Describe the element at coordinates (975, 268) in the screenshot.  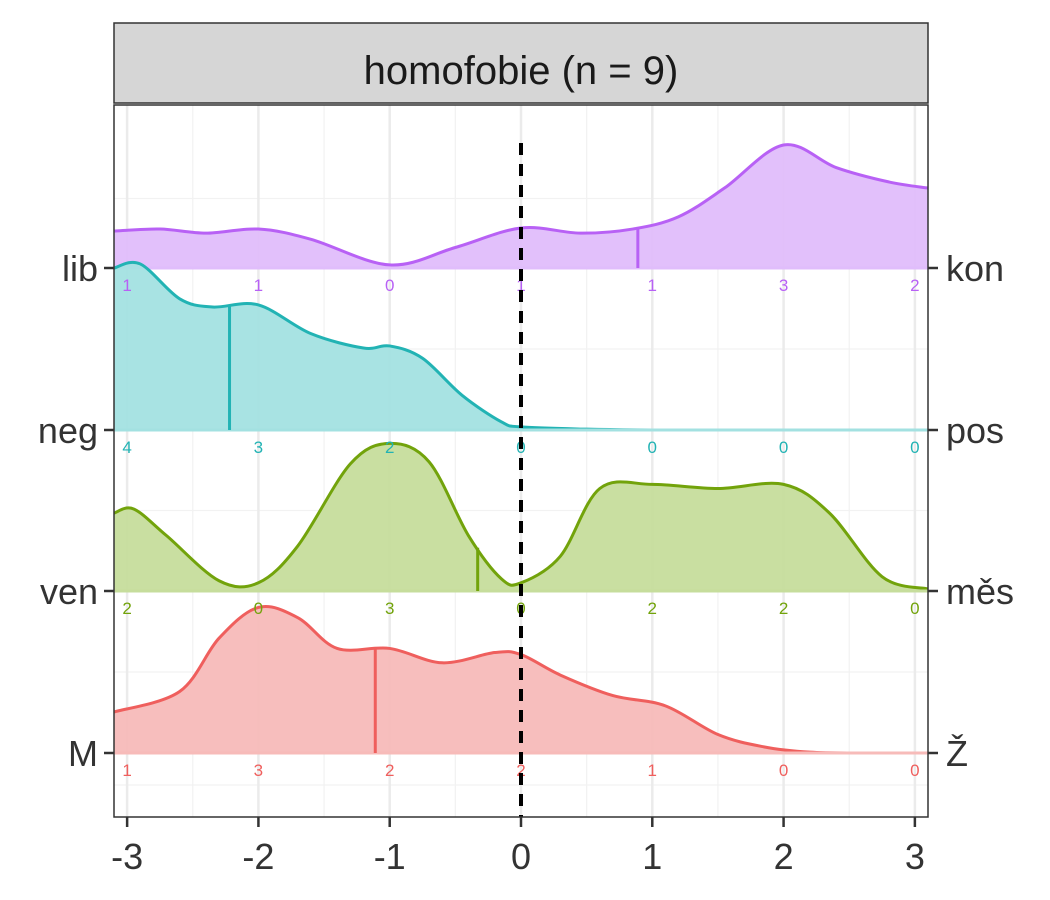
I see `right-label-kon: kon` at that location.